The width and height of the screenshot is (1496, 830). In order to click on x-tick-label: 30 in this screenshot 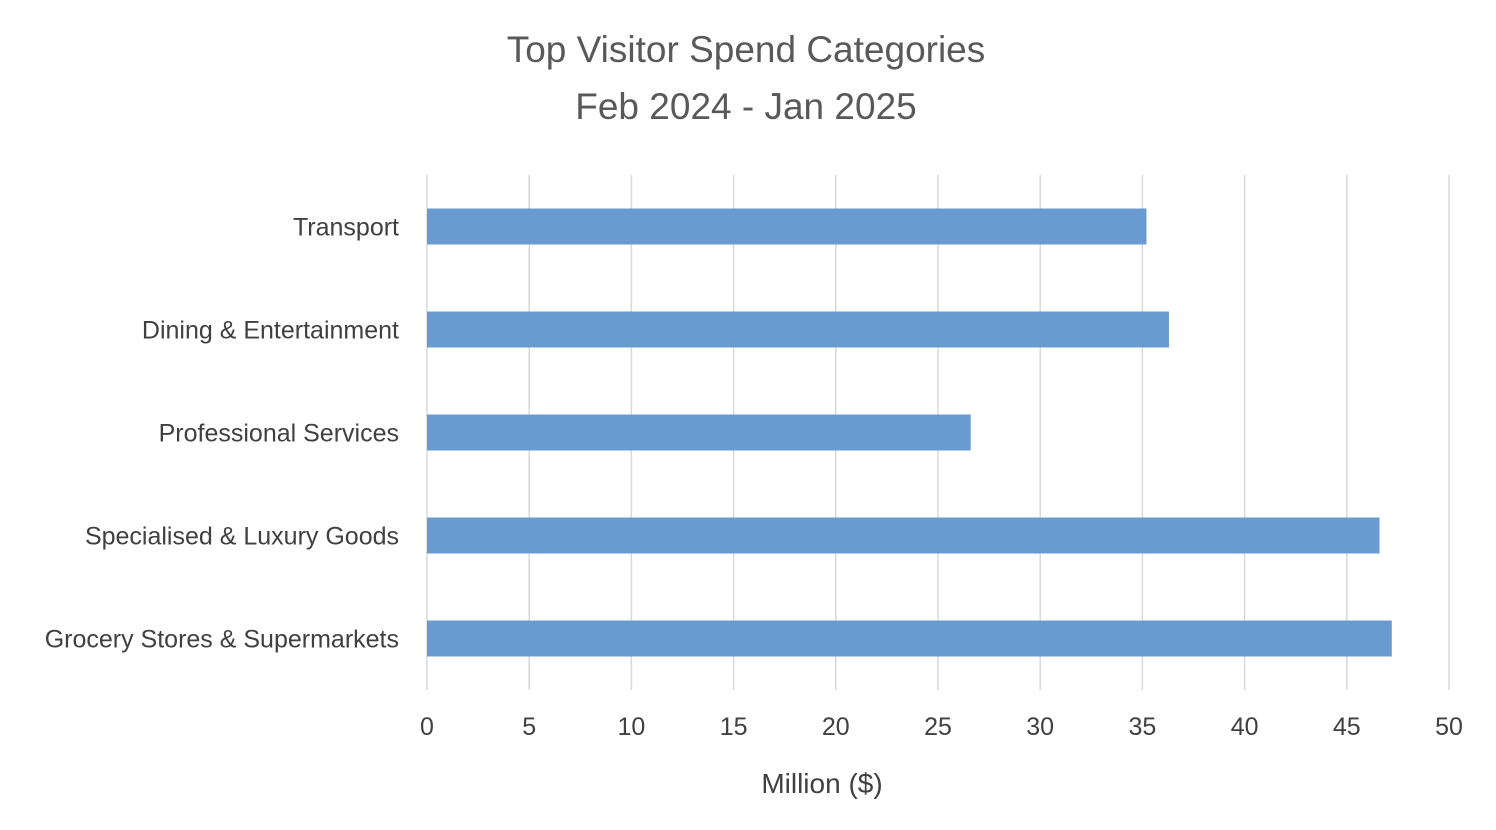, I will do `click(1040, 727)`.